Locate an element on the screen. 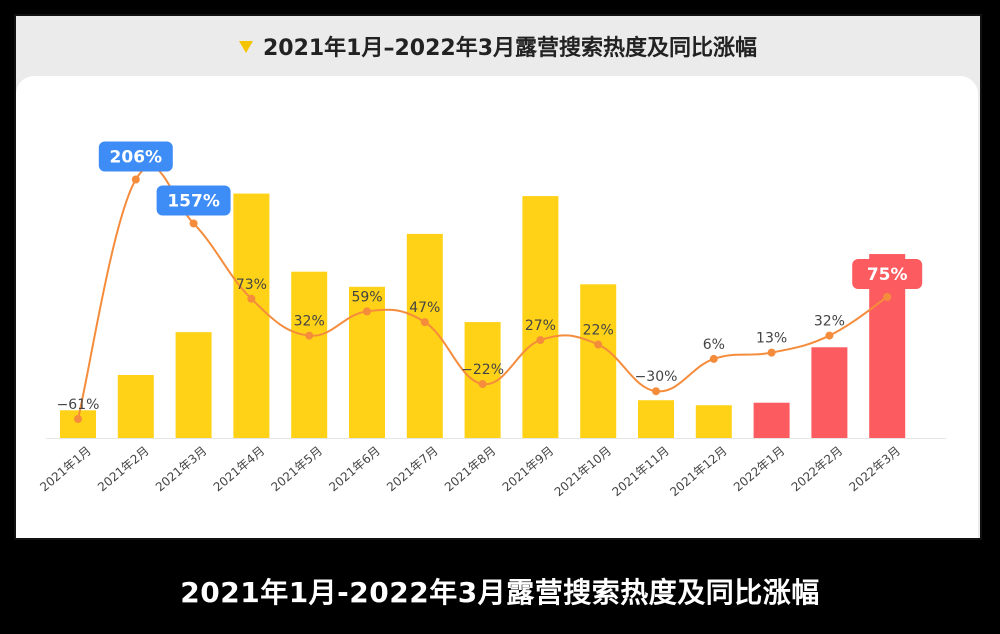 The height and width of the screenshot is (634, 1000). growth-label-14: 32% is located at coordinates (829, 322).